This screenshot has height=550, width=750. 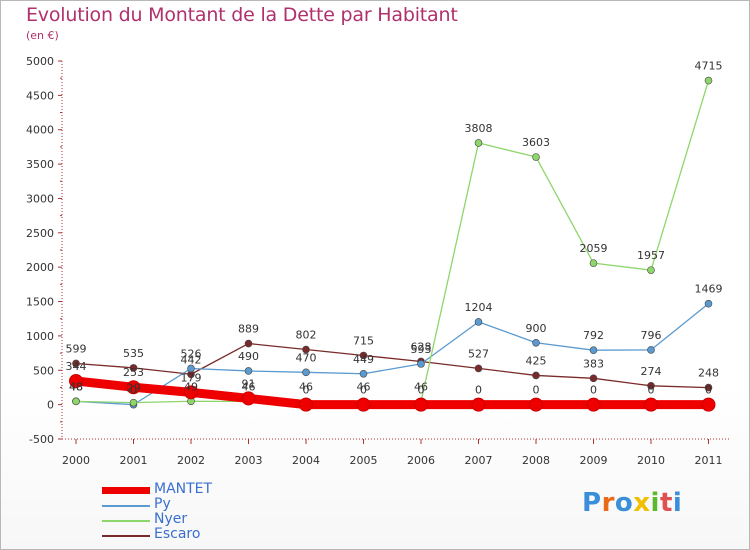 What do you see at coordinates (363, 340) in the screenshot?
I see `data-label-escaro: 715` at bounding box center [363, 340].